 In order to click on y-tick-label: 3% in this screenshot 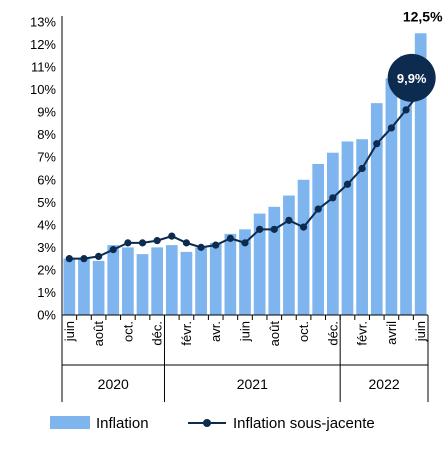, I will do `click(46, 247)`.